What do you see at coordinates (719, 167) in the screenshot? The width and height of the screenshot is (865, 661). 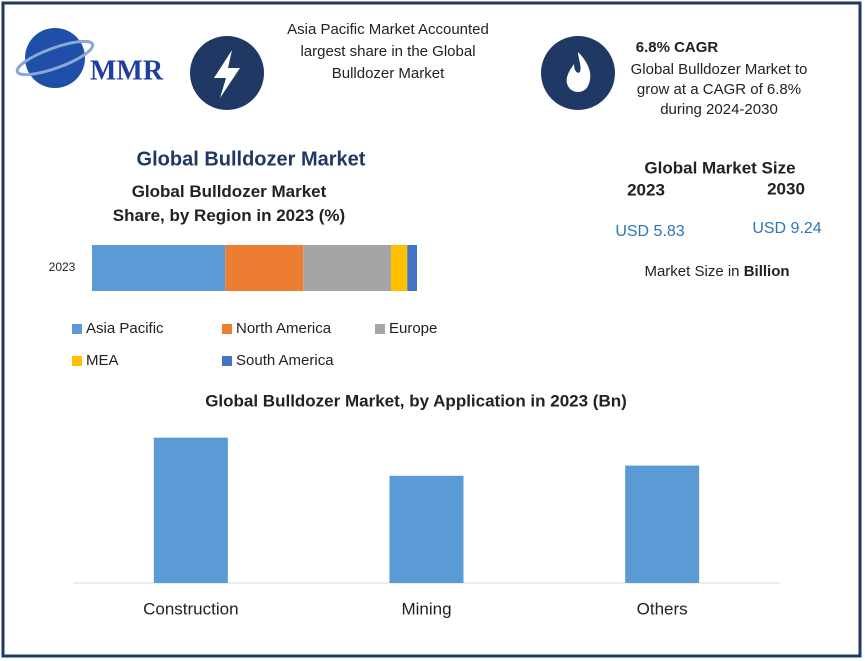 I see `size-title: Global Market Size` at bounding box center [719, 167].